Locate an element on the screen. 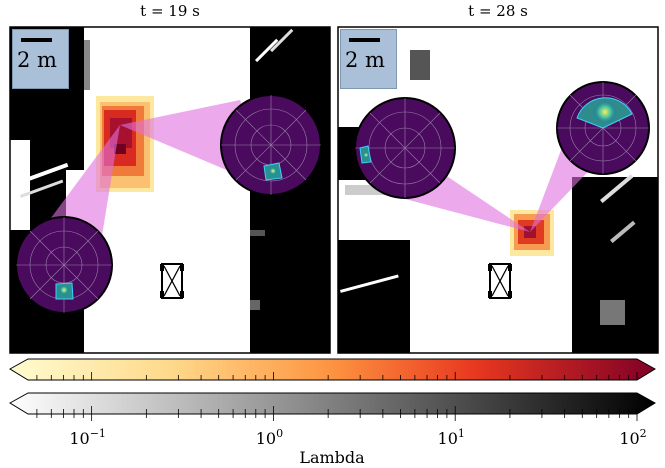  colorbar-ticks is located at coordinates (337, 396).